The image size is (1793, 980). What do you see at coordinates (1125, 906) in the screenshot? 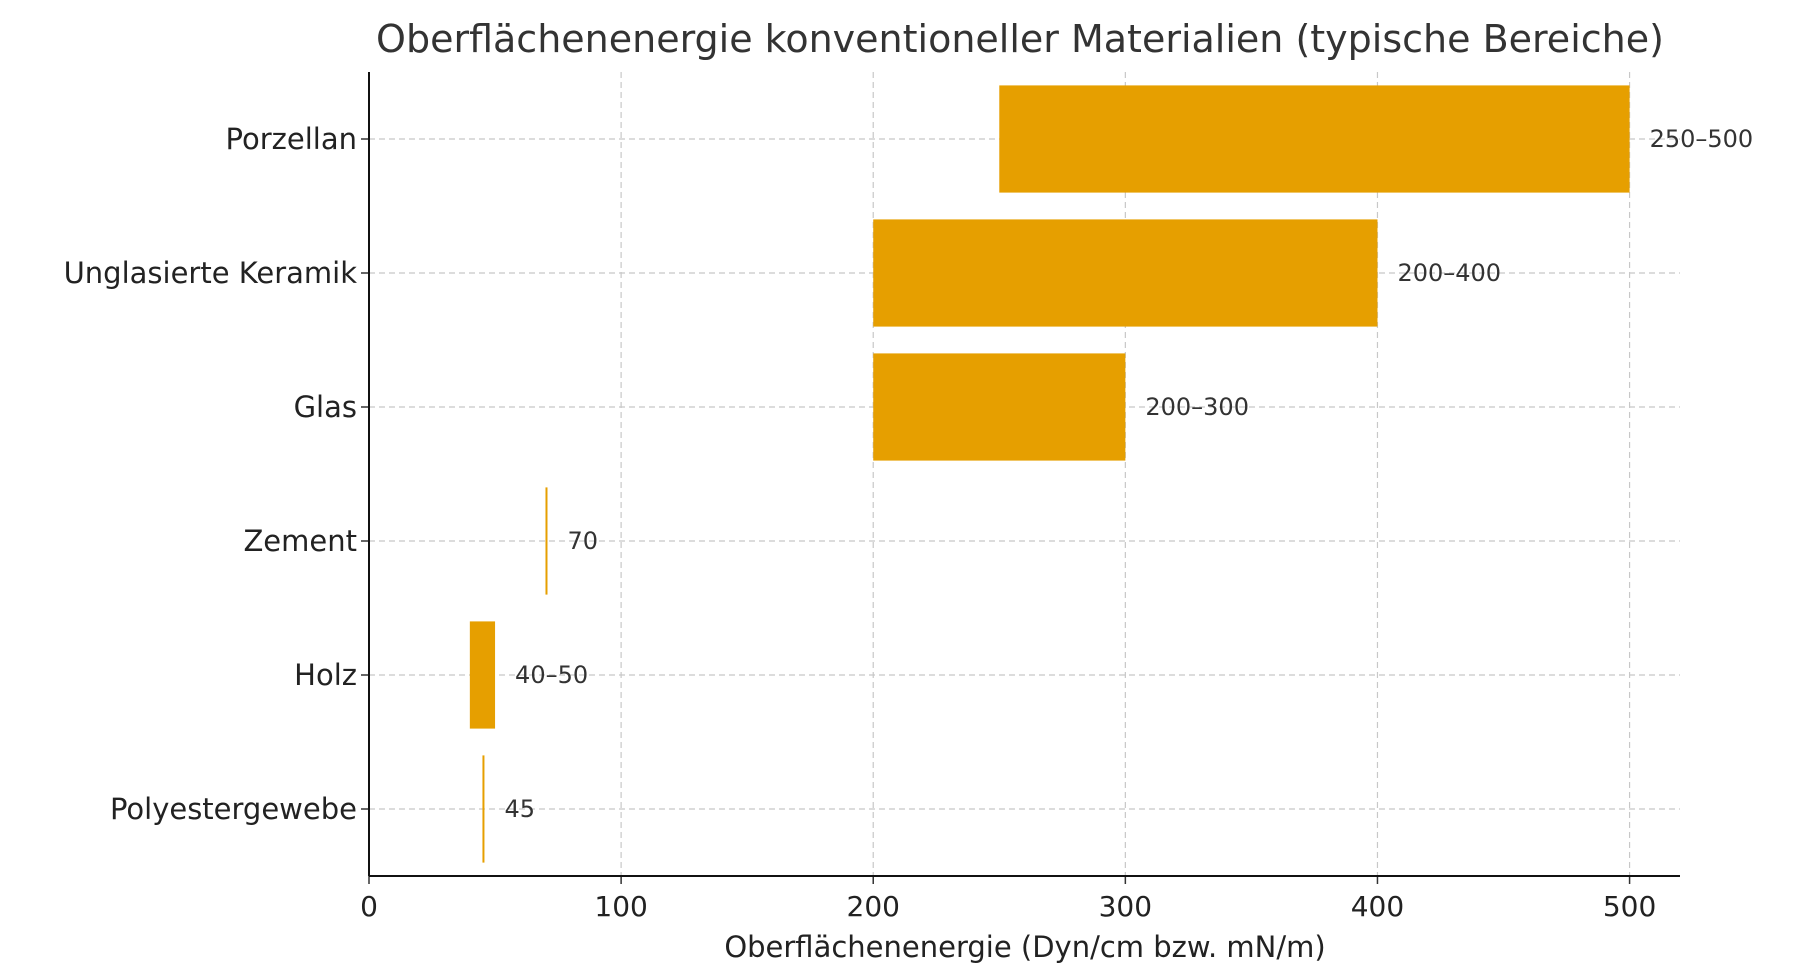
I see `x-tick-label: 300` at bounding box center [1125, 906].